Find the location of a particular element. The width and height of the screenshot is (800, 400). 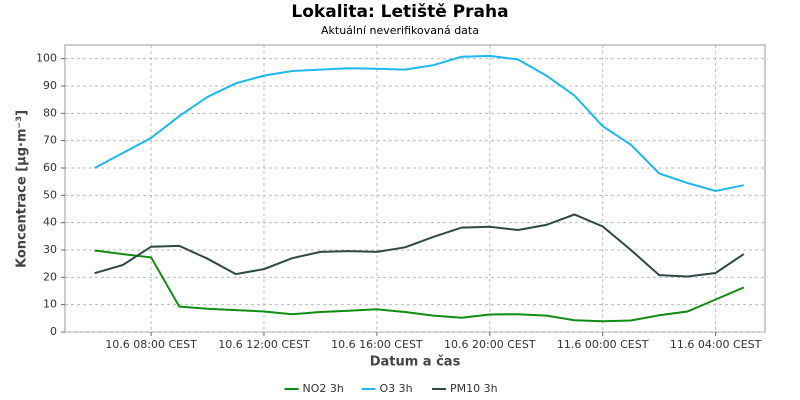

y-tick-label: 70 is located at coordinates (50, 140).